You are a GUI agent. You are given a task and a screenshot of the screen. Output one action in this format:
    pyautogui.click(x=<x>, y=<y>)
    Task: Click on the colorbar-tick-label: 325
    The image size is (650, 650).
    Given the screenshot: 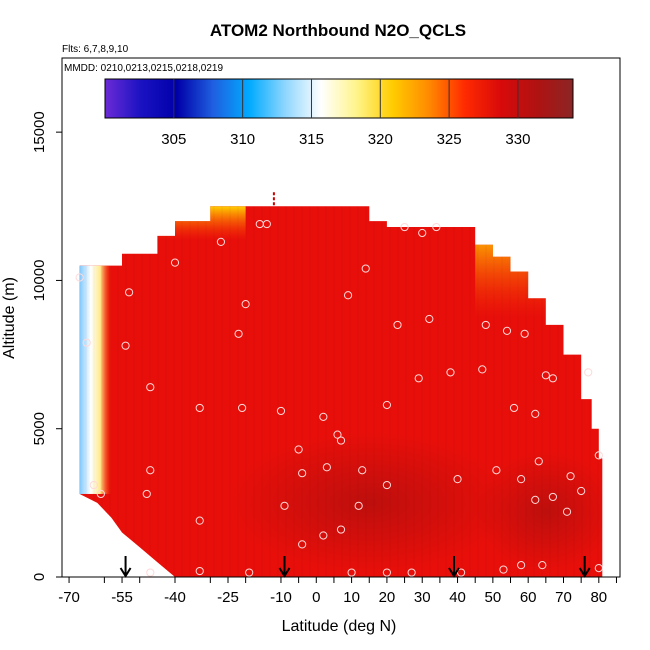 What is the action you would take?
    pyautogui.click(x=449, y=139)
    